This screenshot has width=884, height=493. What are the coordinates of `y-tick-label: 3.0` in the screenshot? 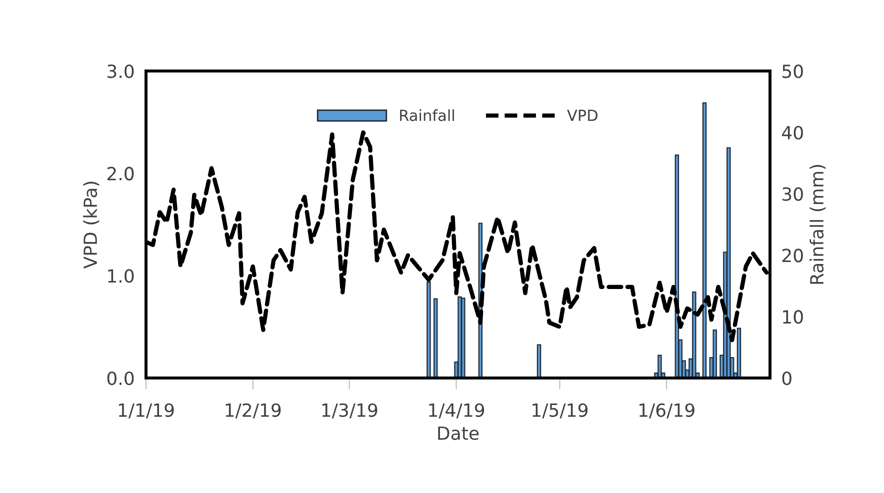 It's located at (121, 71).